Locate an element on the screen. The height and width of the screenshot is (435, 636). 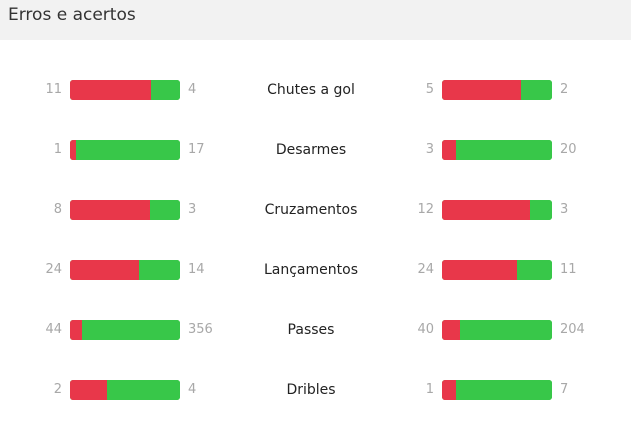
right-hits-count: 3 is located at coordinates (564, 209).